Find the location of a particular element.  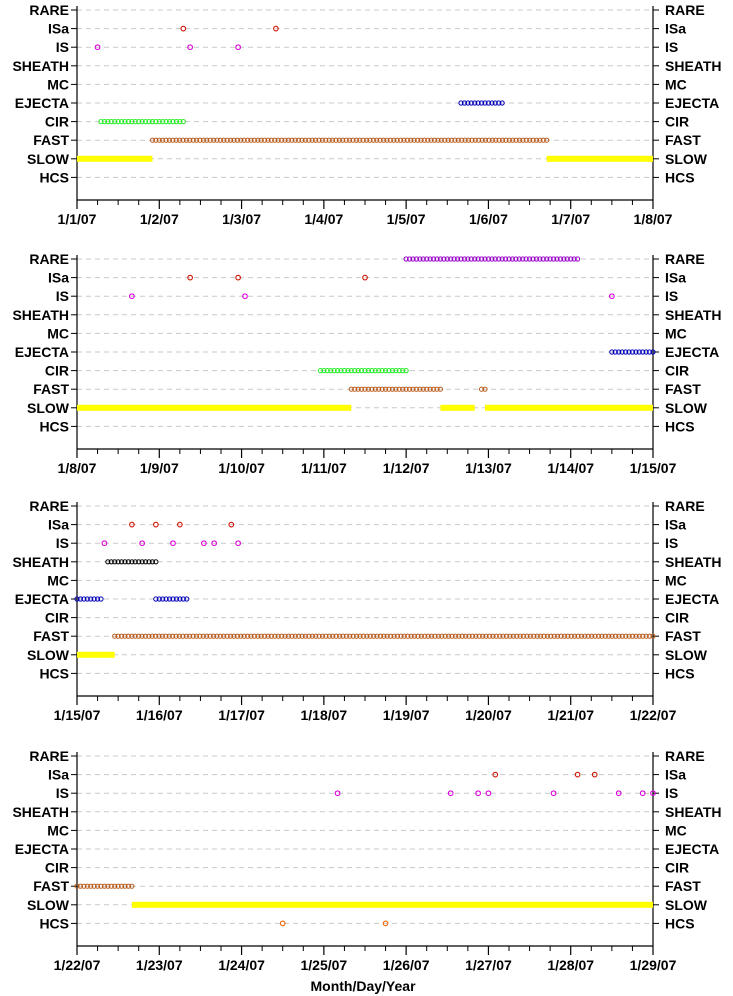

x-tick-label: 1/14/07 is located at coordinates (570, 468).